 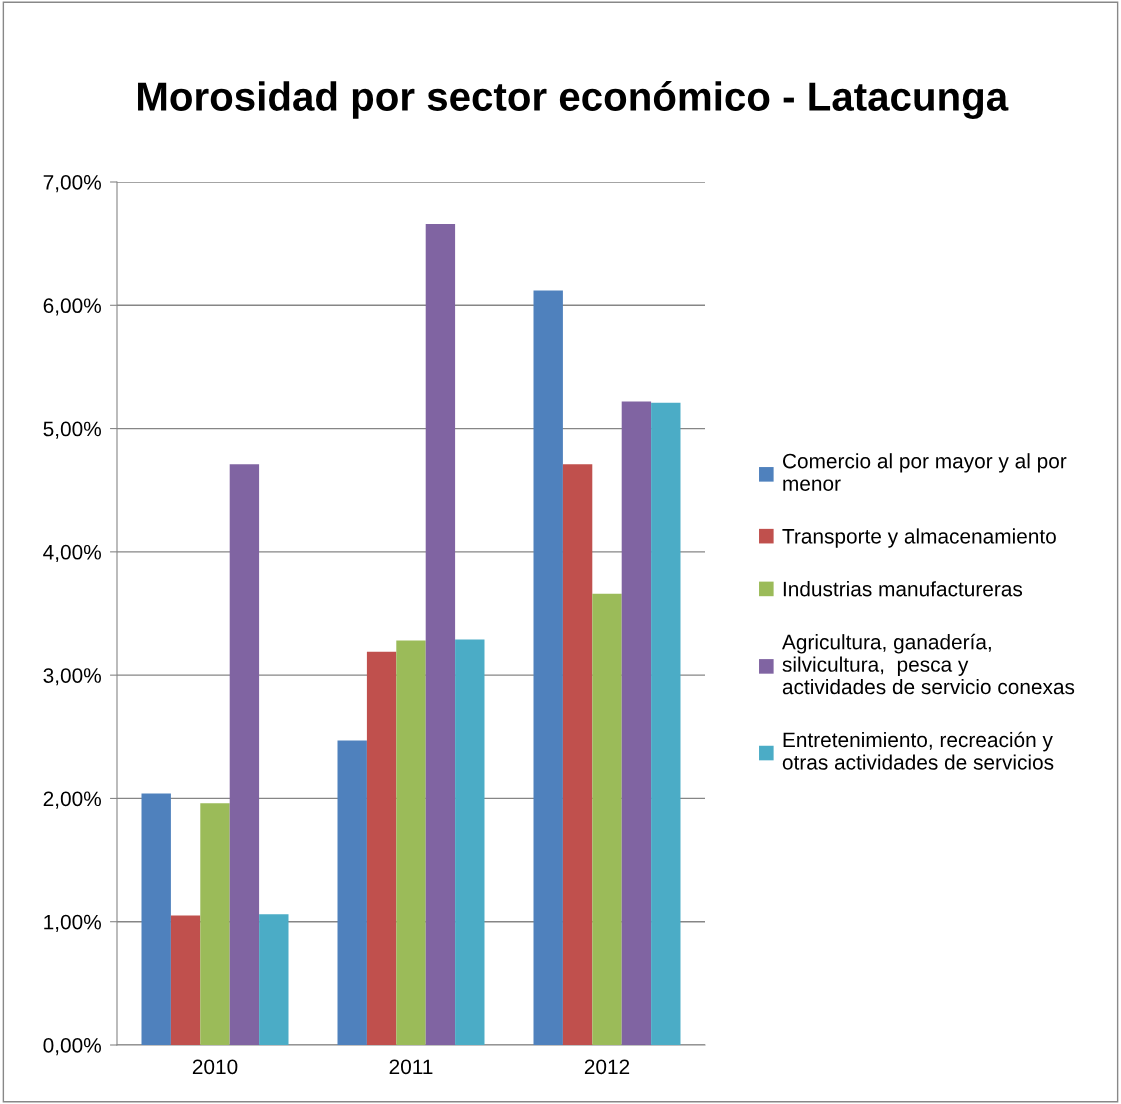 What do you see at coordinates (903, 589) in the screenshot?
I see `legend-label: Industrias manufactureras` at bounding box center [903, 589].